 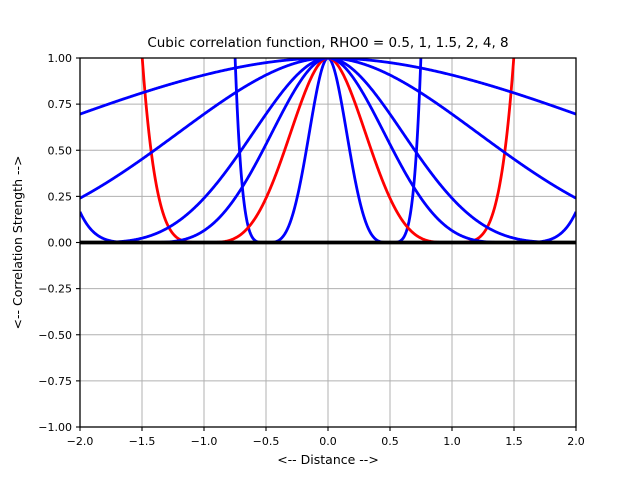 I want to click on y-tick-label: 0.75, so click(x=60, y=104).